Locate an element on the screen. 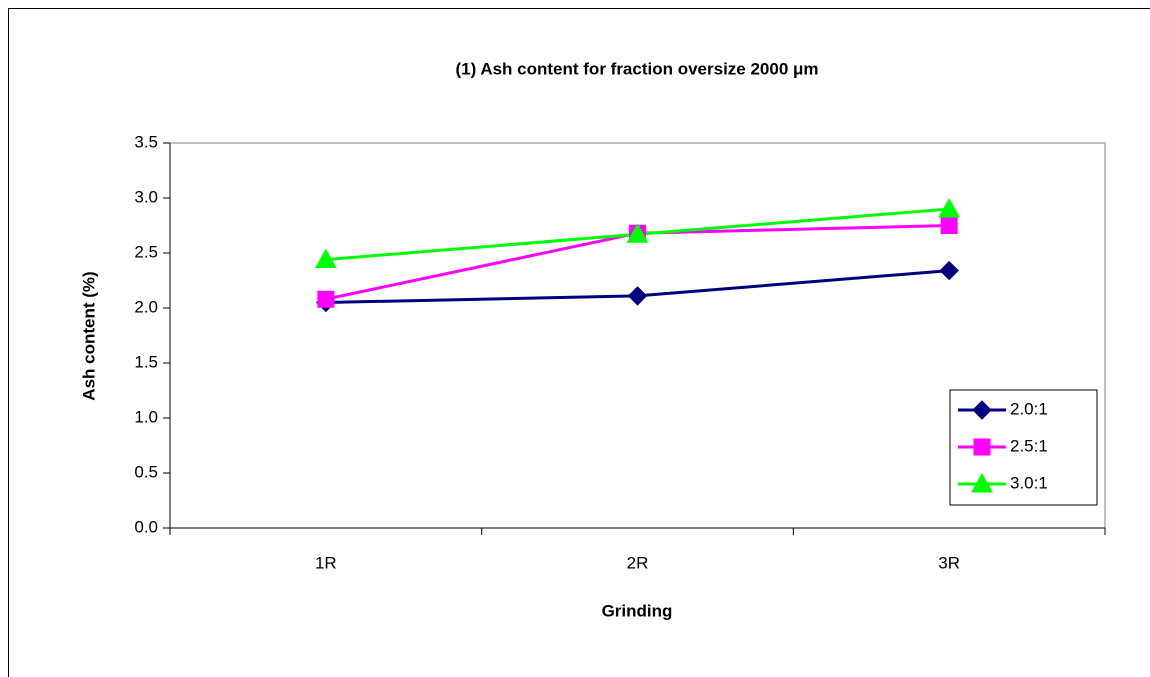 This screenshot has height=677, width=1150. y-tick-label: 2.5 is located at coordinates (146, 251).